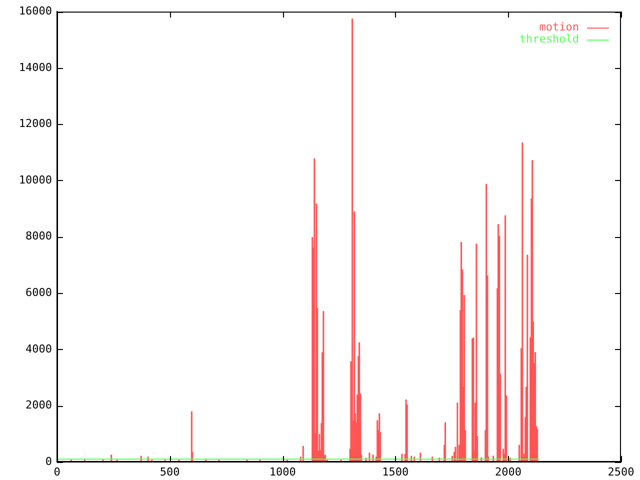 This screenshot has width=640, height=480. Describe the element at coordinates (282, 471) in the screenshot. I see `x-tick-label: 1000` at that location.